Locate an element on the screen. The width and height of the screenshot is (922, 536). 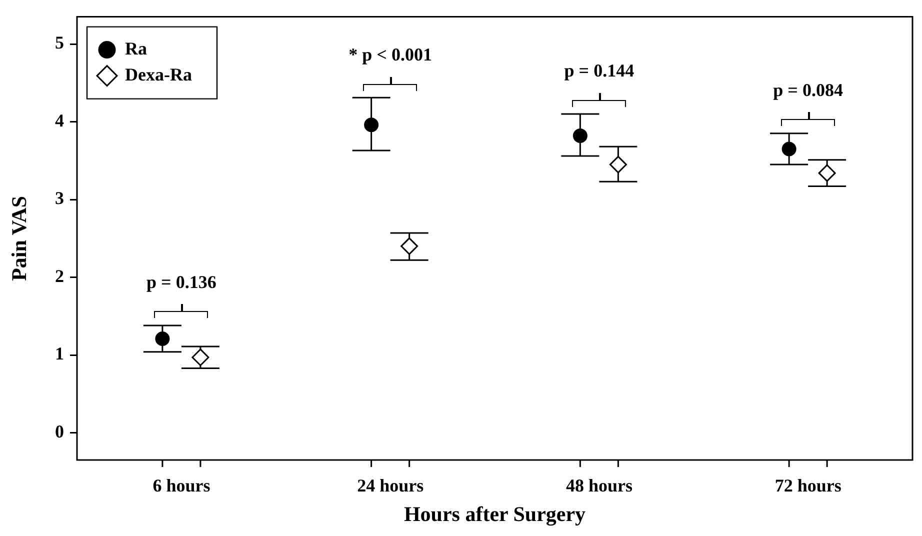
y-tick-label: 3 is located at coordinates (59, 198).